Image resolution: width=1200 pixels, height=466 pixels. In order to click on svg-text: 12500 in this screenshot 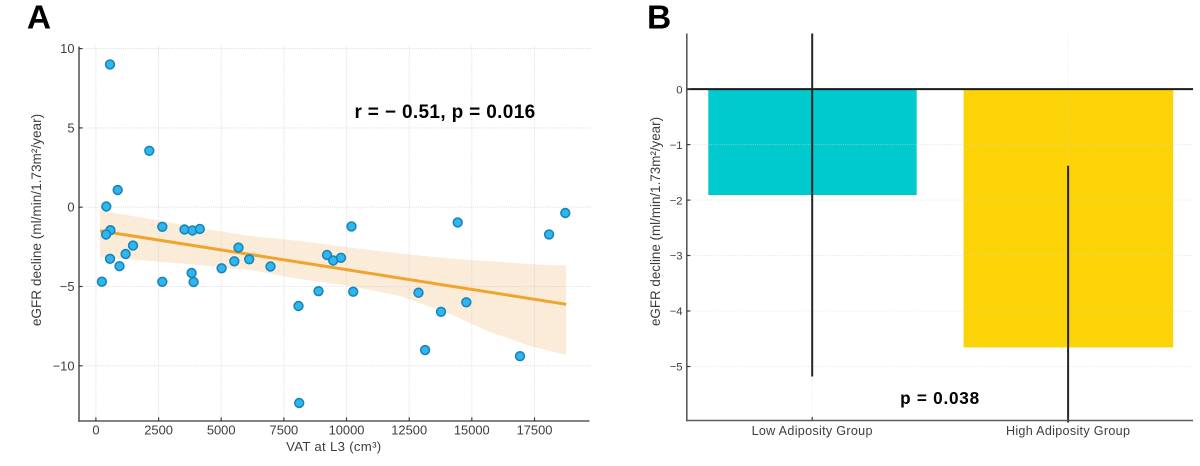, I will do `click(409, 429)`.